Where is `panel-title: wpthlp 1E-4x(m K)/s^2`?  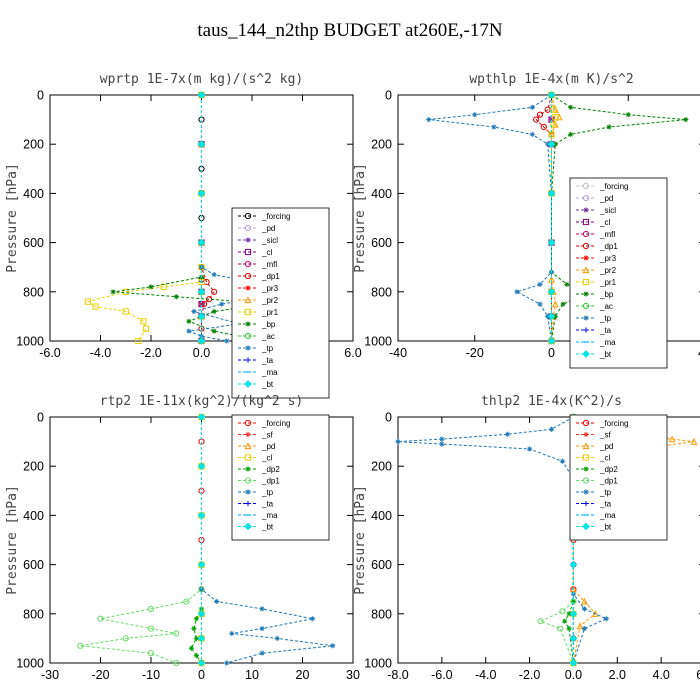 panel-title: wpthlp 1E-4x(m K)/s^2 is located at coordinates (551, 79).